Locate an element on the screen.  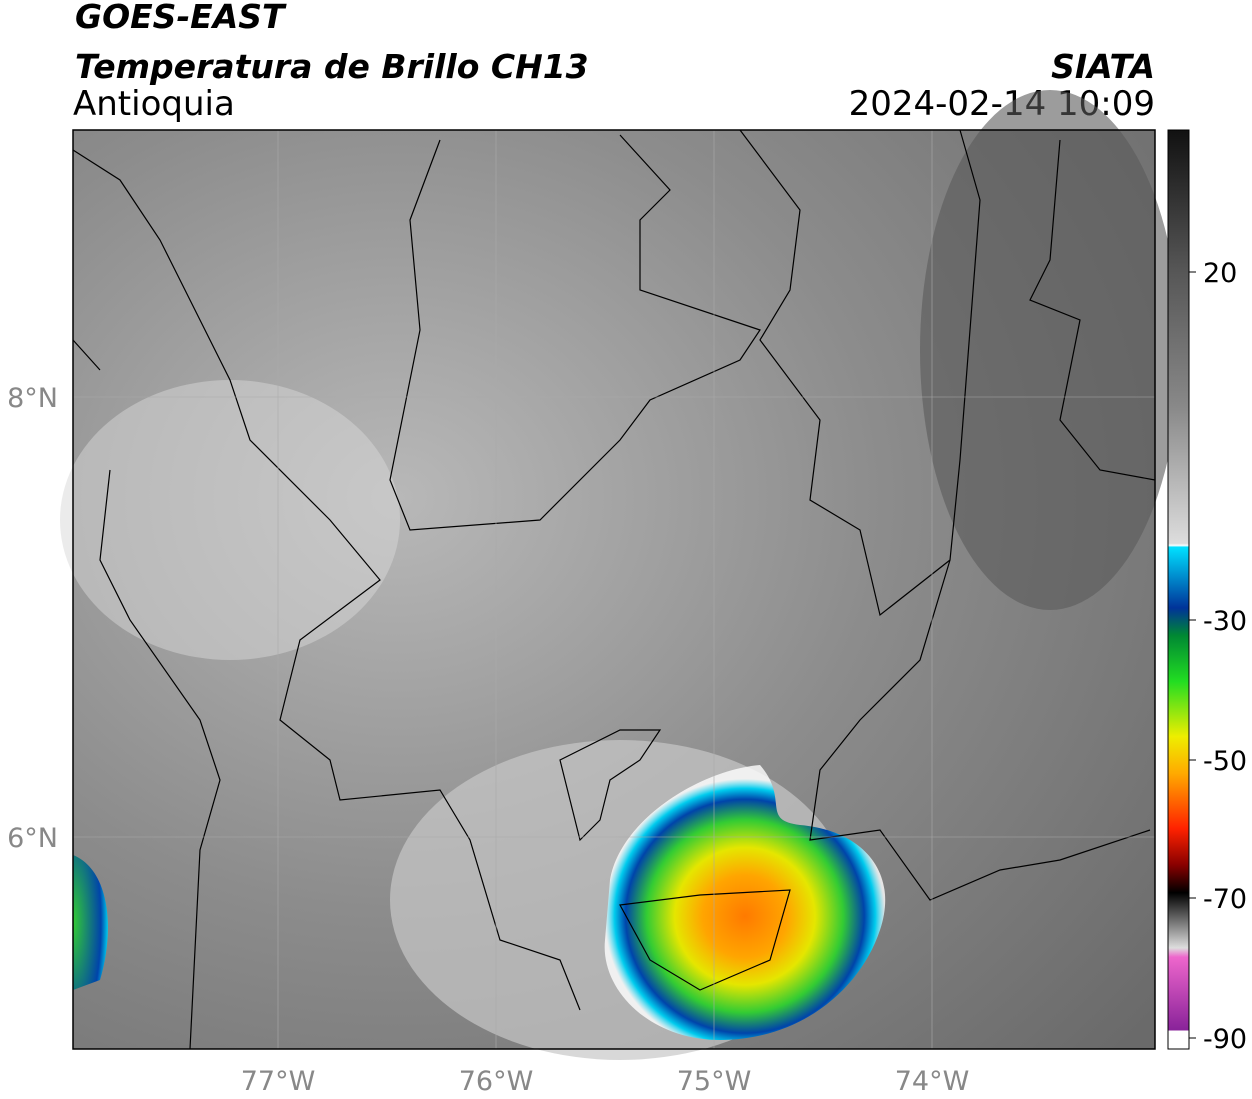
source: SIATA is located at coordinates (1103, 66).